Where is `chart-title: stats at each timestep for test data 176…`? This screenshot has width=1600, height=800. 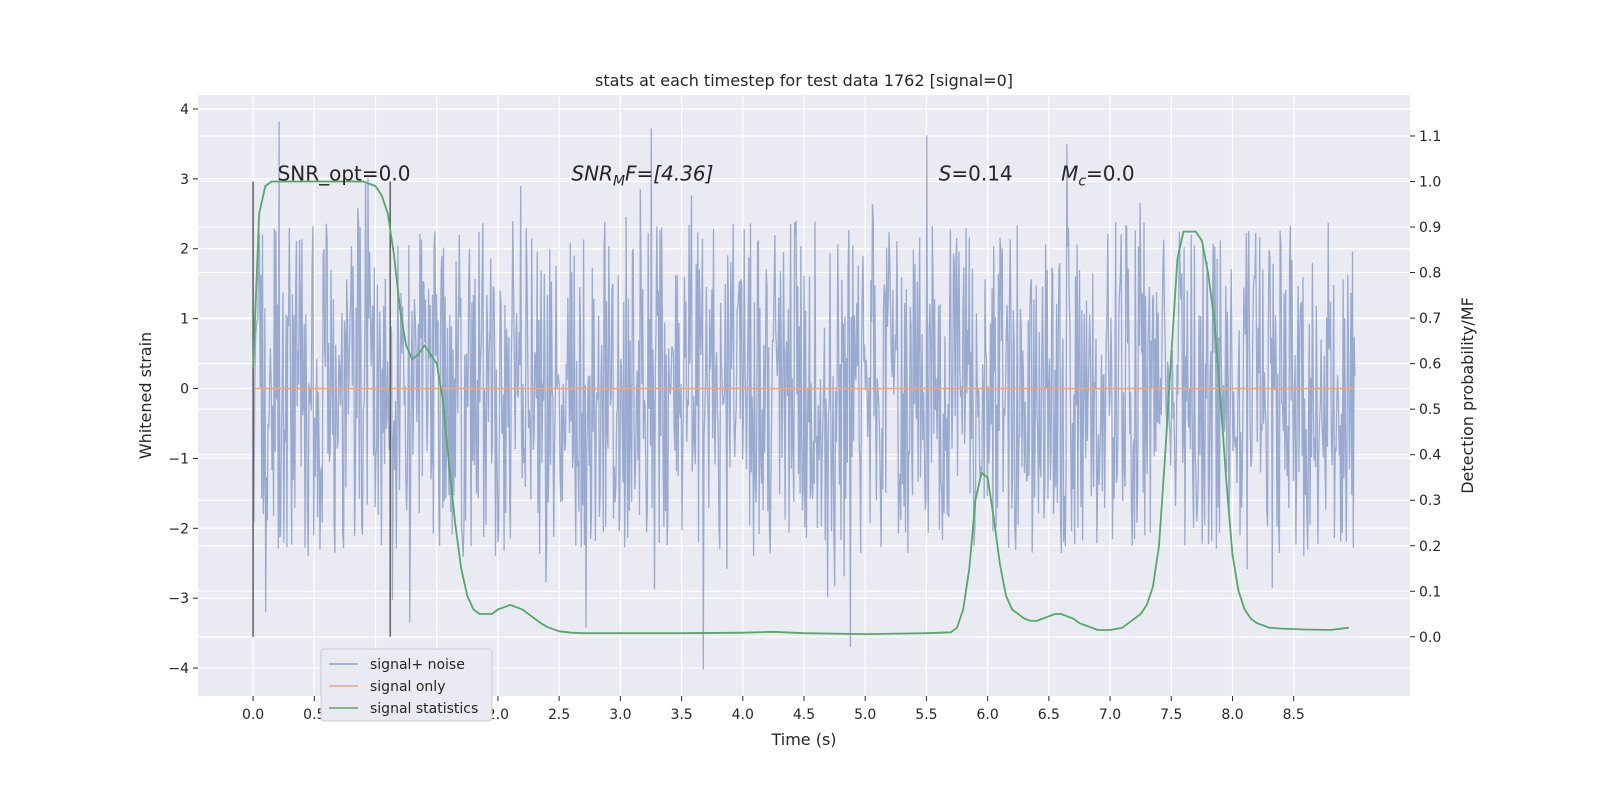
chart-title: stats at each timestep for test data 176… is located at coordinates (804, 80).